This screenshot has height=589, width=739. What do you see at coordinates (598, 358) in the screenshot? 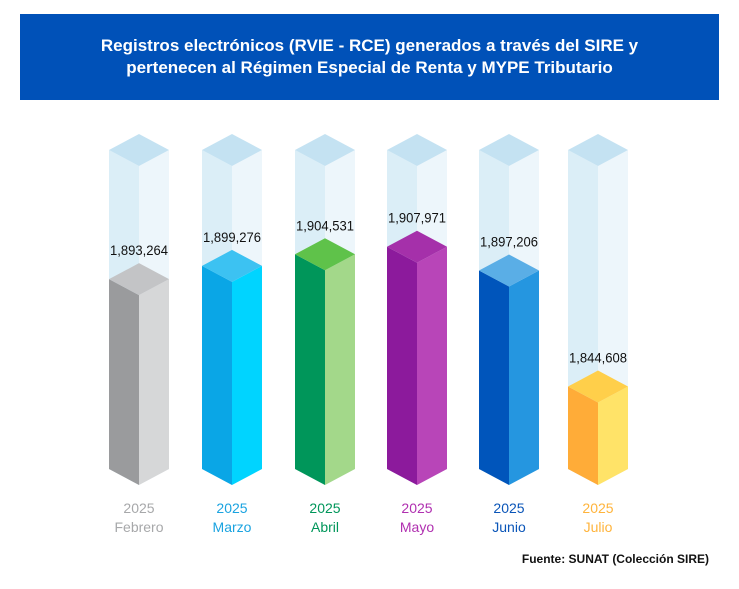
I see `data-label: 1,844,608` at bounding box center [598, 358].